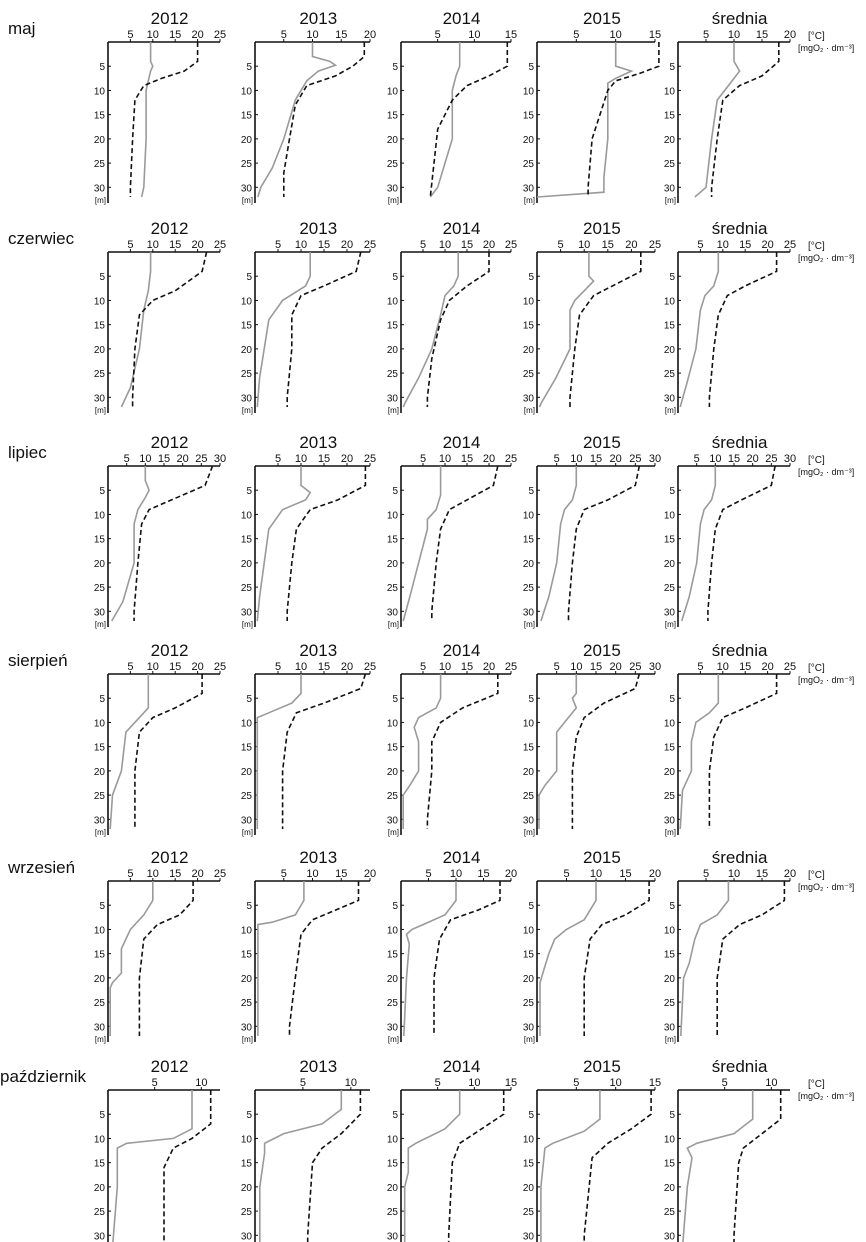 The image size is (866, 1242). I want to click on profile-panel: 2012 5 10 15 20 25 5 10 15 20 25 30 [m], so click(160, 107).